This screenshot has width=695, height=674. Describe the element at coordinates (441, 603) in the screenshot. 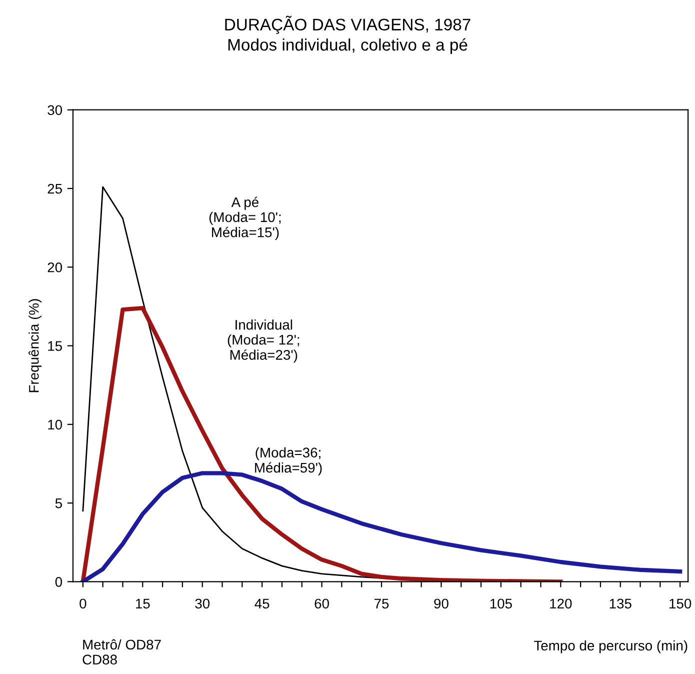

I see `x-tick-label: 90` at that location.